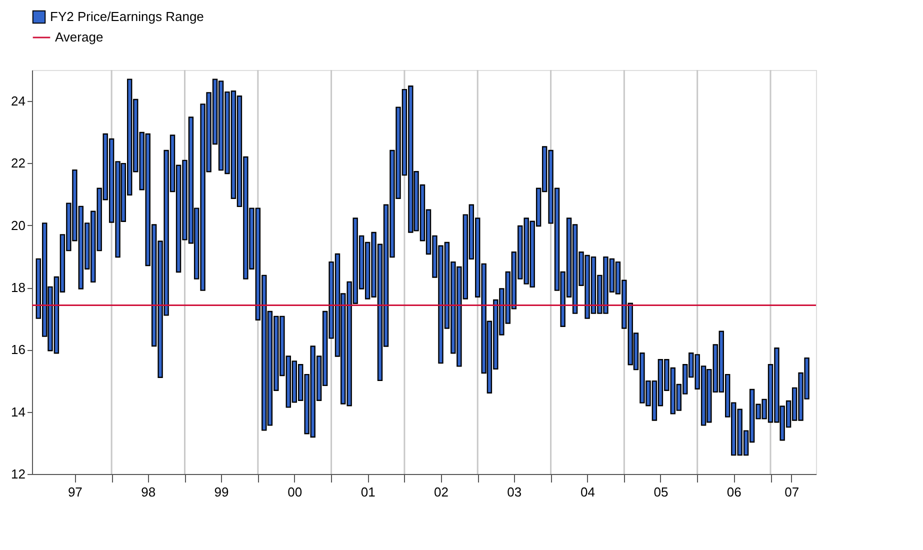 Image resolution: width=923 pixels, height=550 pixels. I want to click on x-tick-label: 07, so click(792, 492).